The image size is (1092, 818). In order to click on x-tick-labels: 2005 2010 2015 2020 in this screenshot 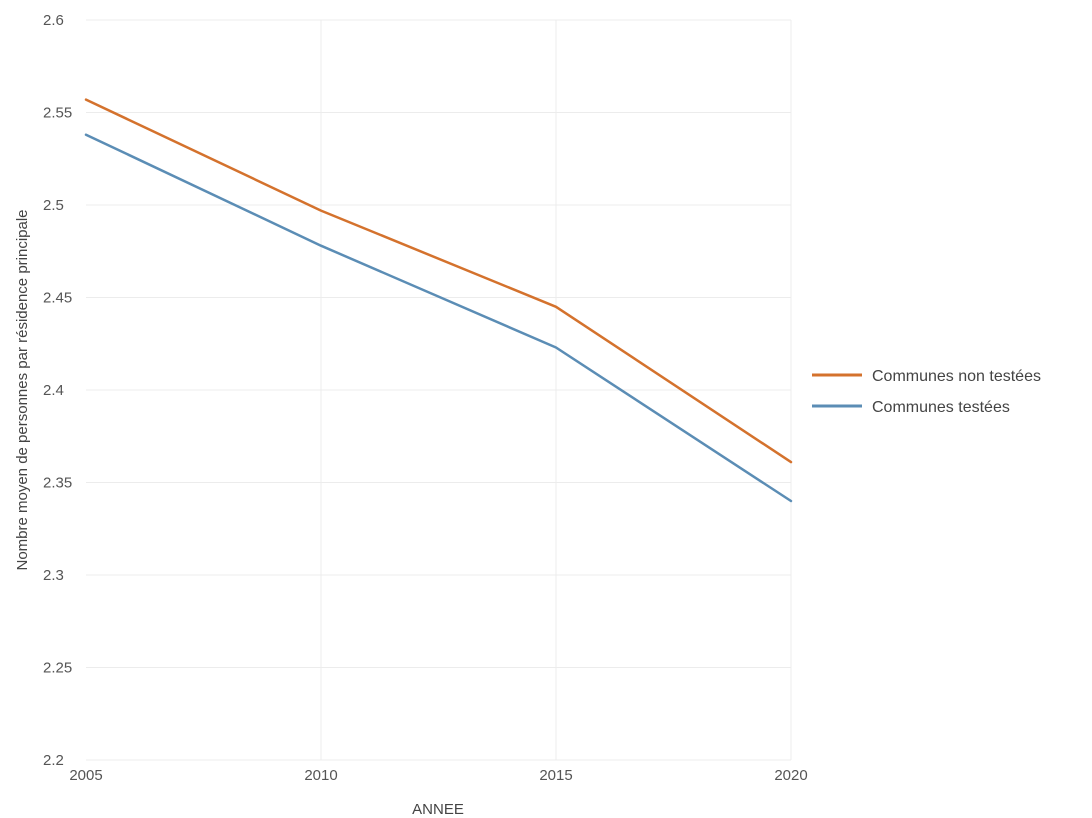, I will do `click(438, 775)`.